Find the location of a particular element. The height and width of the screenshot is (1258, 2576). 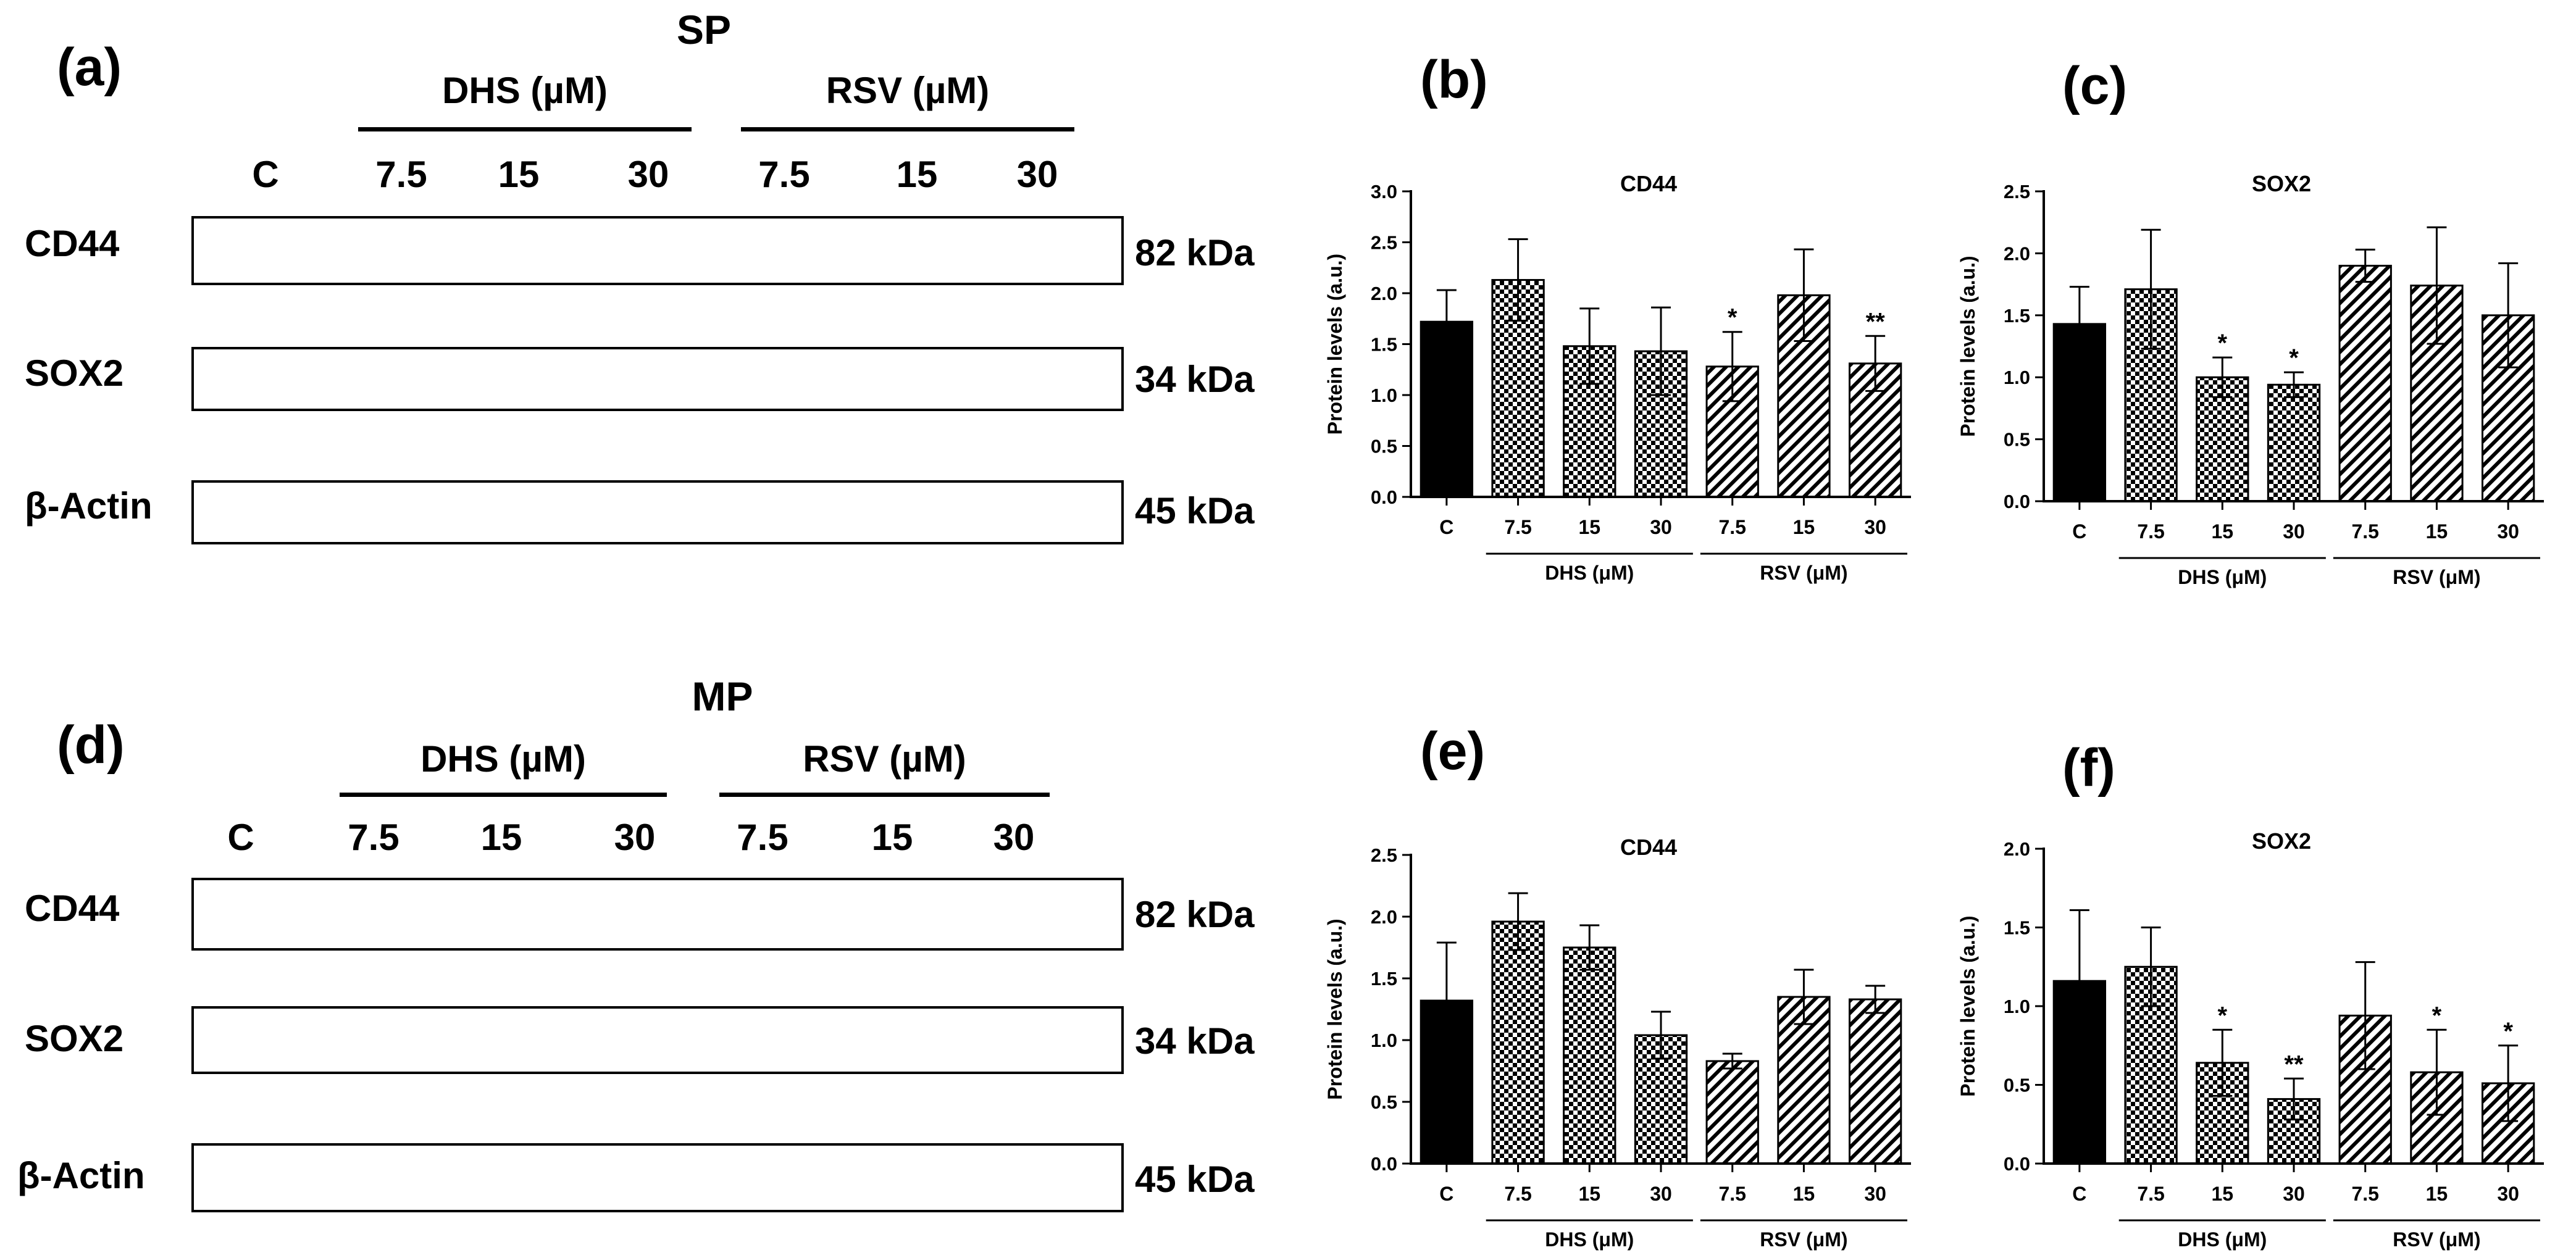

chart-e-group-label: RSV (μM) is located at coordinates (1803, 1239).